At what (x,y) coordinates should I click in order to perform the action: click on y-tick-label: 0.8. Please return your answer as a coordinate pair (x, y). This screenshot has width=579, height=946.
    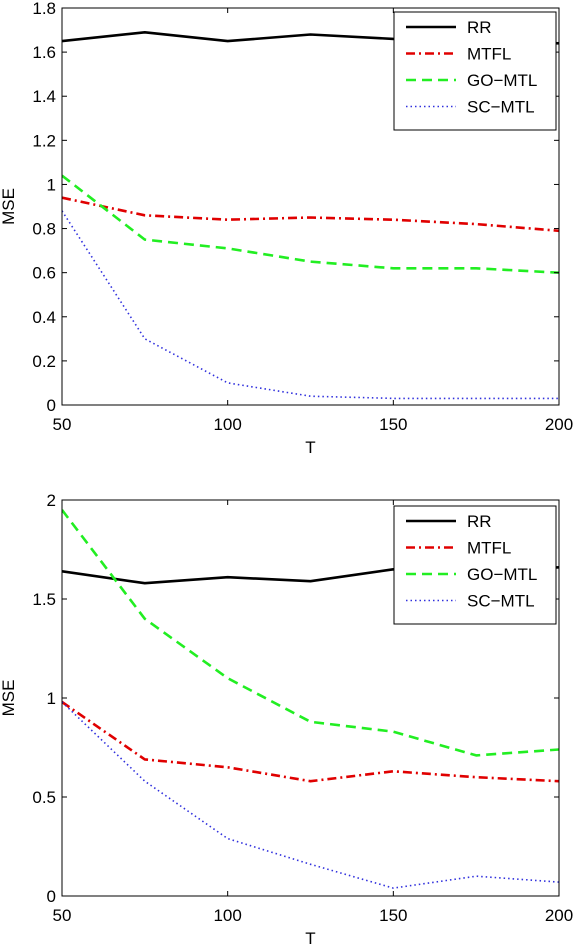
    Looking at the image, I should click on (44, 229).